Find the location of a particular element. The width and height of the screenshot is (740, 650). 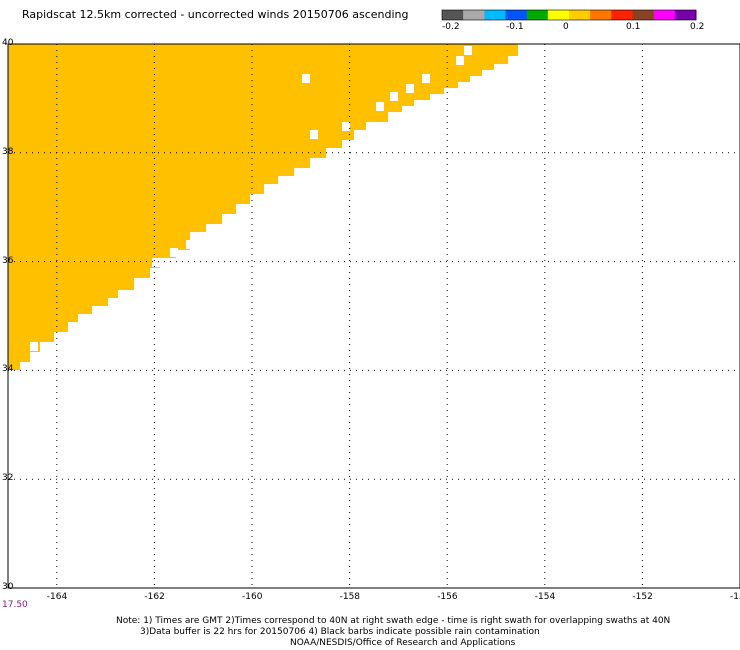

latitude-label: 34 is located at coordinates (8, 369).